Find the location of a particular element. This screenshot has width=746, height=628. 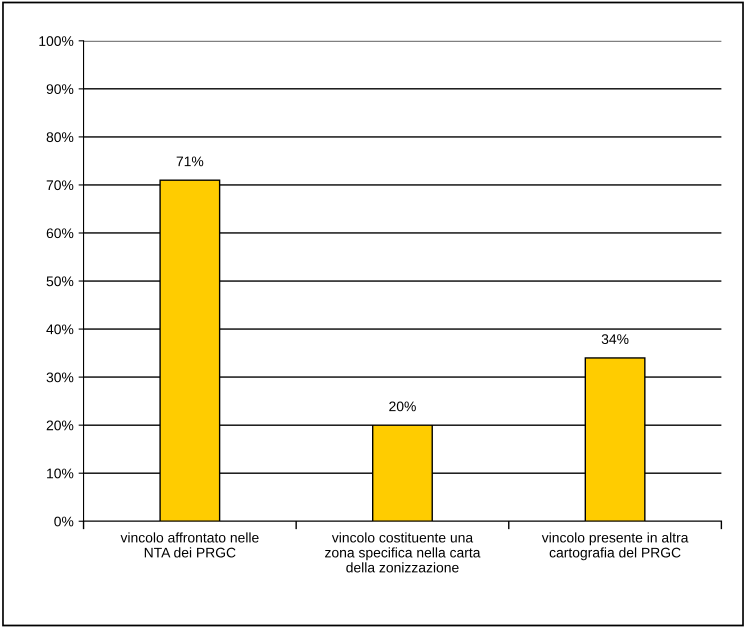

y-tick-label: 10% is located at coordinates (60, 473).